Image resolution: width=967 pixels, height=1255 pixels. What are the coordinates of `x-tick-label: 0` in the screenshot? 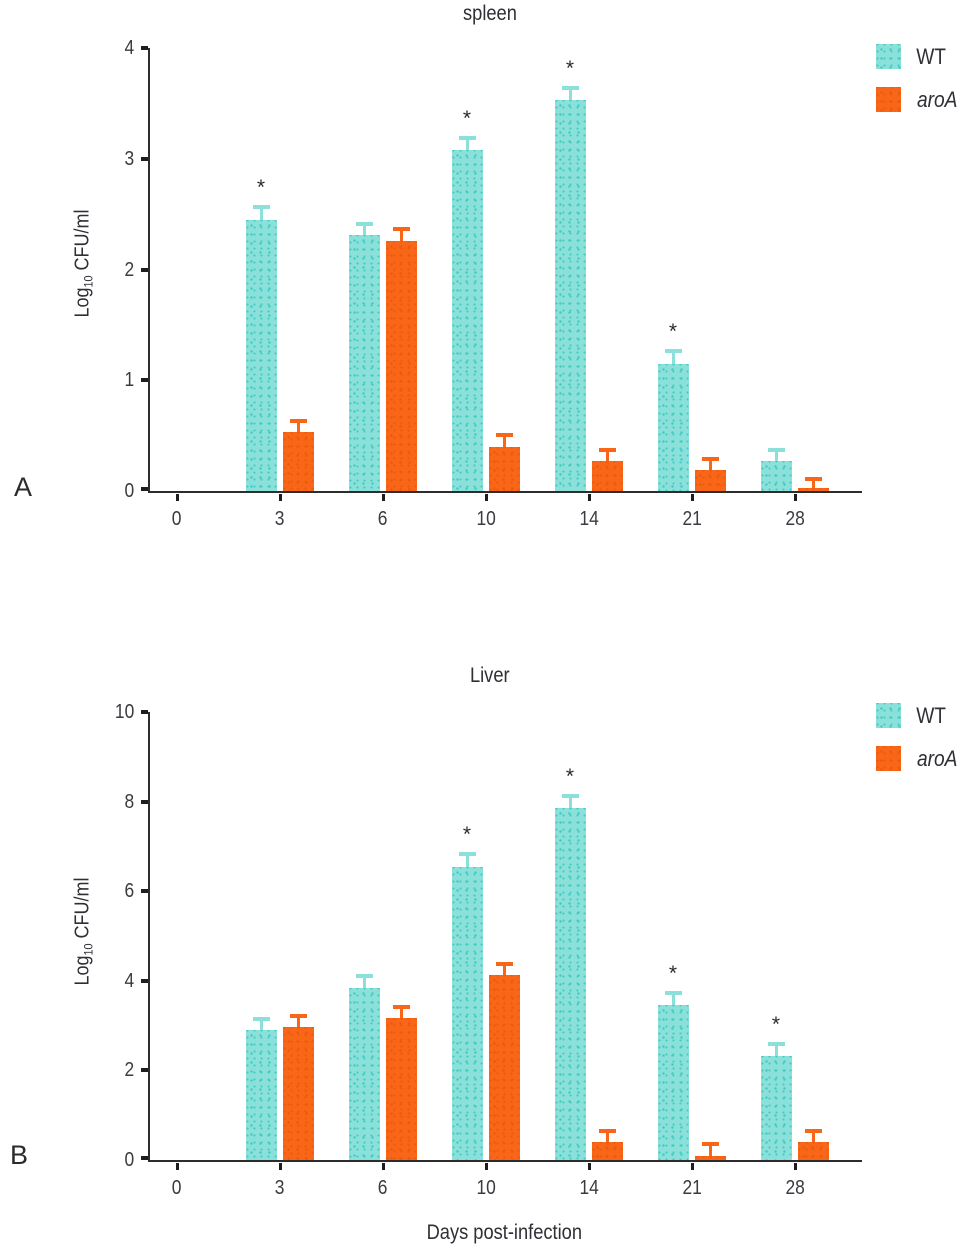 It's located at (177, 1188).